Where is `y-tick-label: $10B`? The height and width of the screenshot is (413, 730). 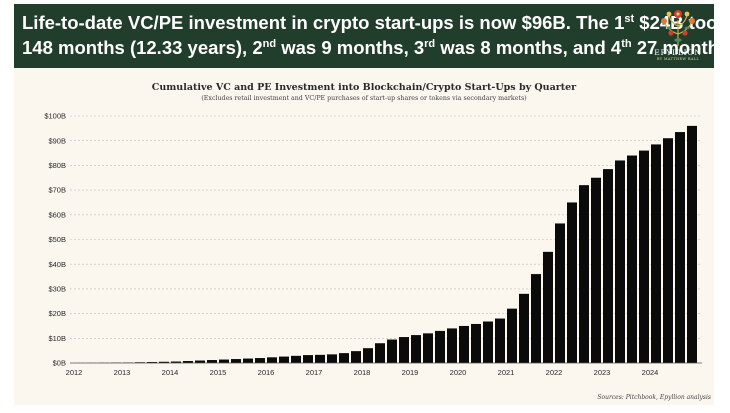
y-tick-label: $10B is located at coordinates (57, 338).